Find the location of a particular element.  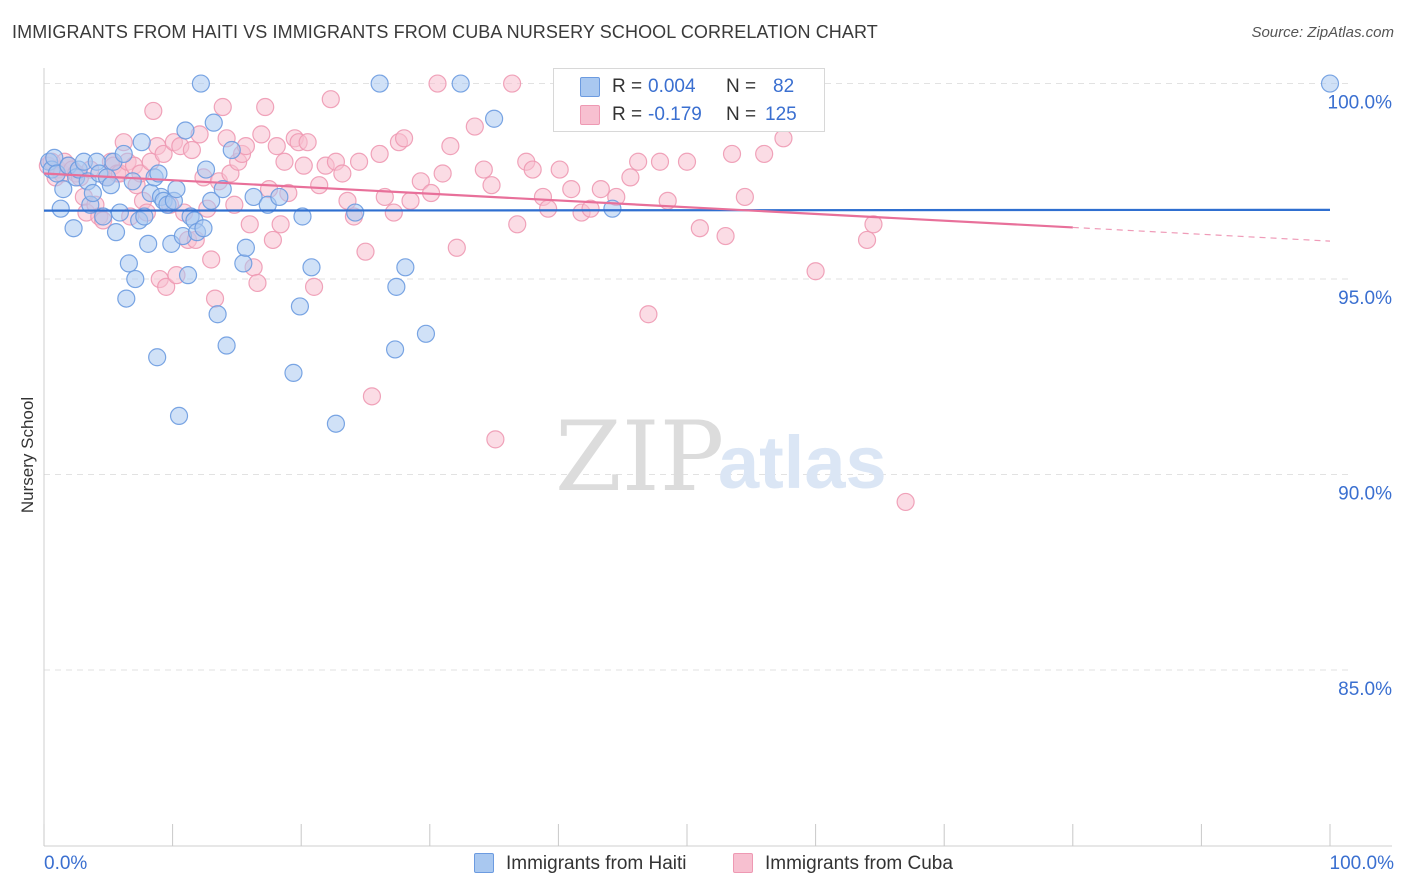

x-tick-label-min: 0.0% is located at coordinates (65, 863).